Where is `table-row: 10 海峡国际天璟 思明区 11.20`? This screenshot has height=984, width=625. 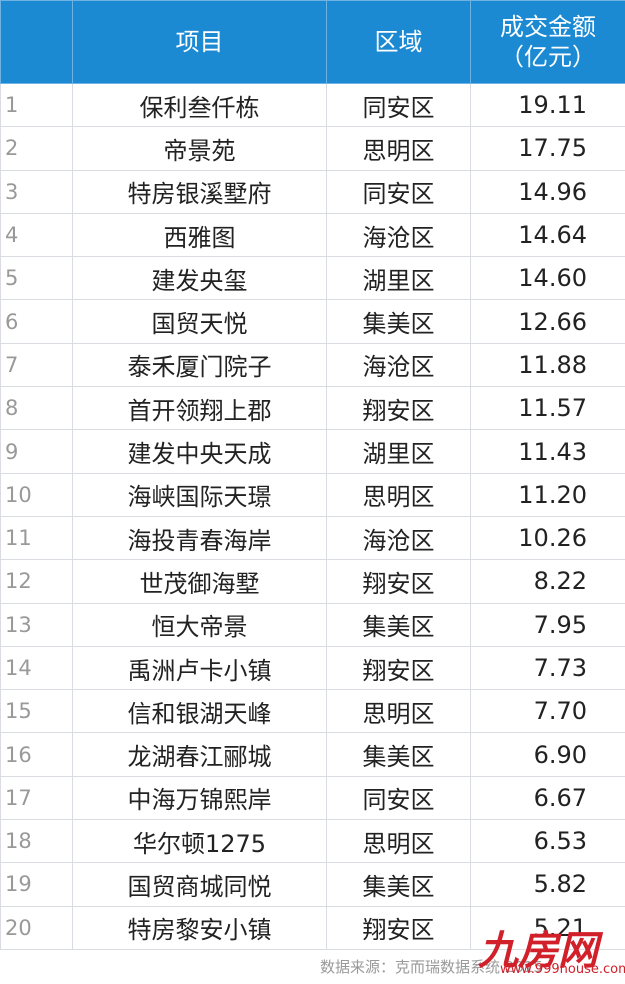 table-row: 10 海峡国际天璟 思明区 11.20 is located at coordinates (312, 494).